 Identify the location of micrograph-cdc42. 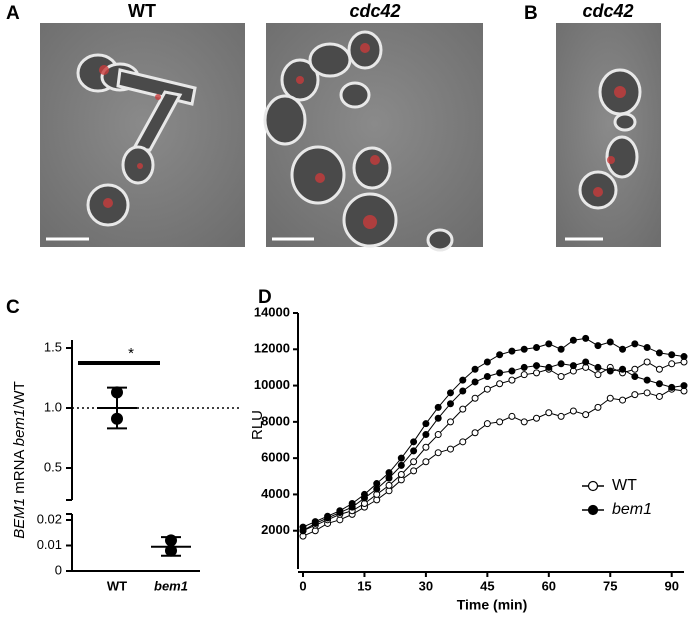
(373, 137).